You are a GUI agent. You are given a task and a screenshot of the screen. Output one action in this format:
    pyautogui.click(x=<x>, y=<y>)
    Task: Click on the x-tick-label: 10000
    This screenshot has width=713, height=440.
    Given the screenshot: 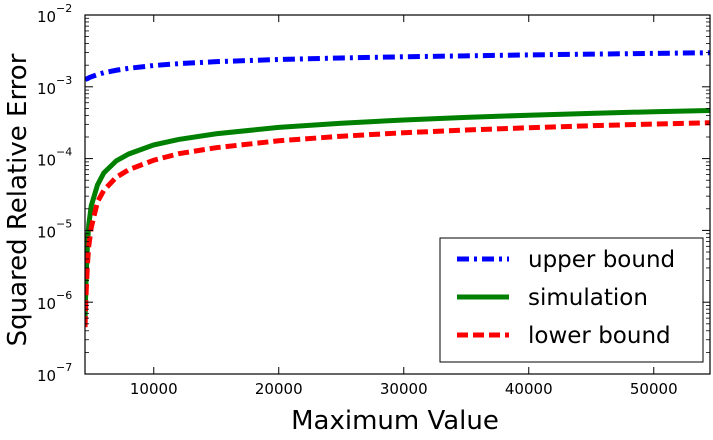 What is the action you would take?
    pyautogui.click(x=154, y=389)
    